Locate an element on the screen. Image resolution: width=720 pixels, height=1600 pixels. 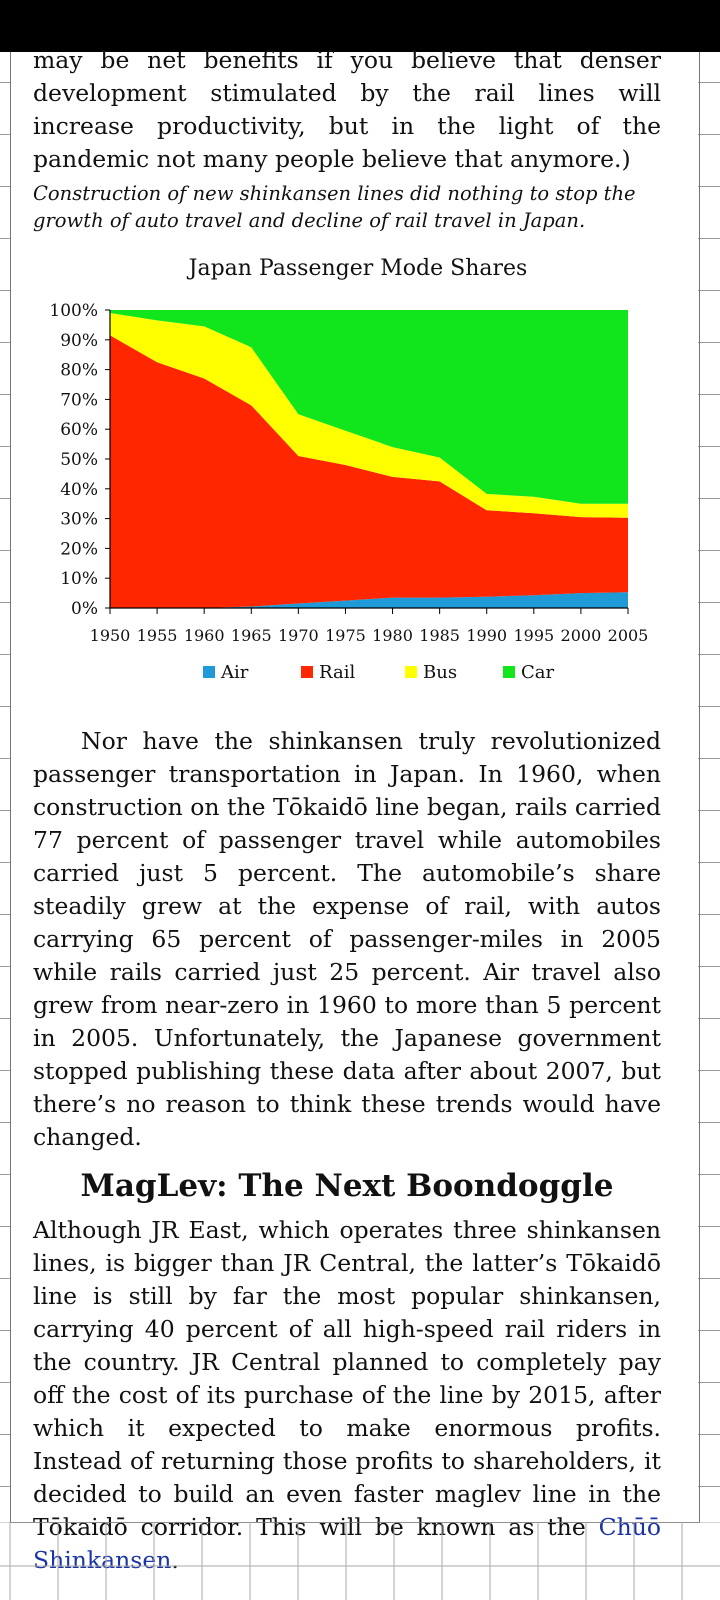
x-tick-label: 1985 is located at coordinates (439, 635).